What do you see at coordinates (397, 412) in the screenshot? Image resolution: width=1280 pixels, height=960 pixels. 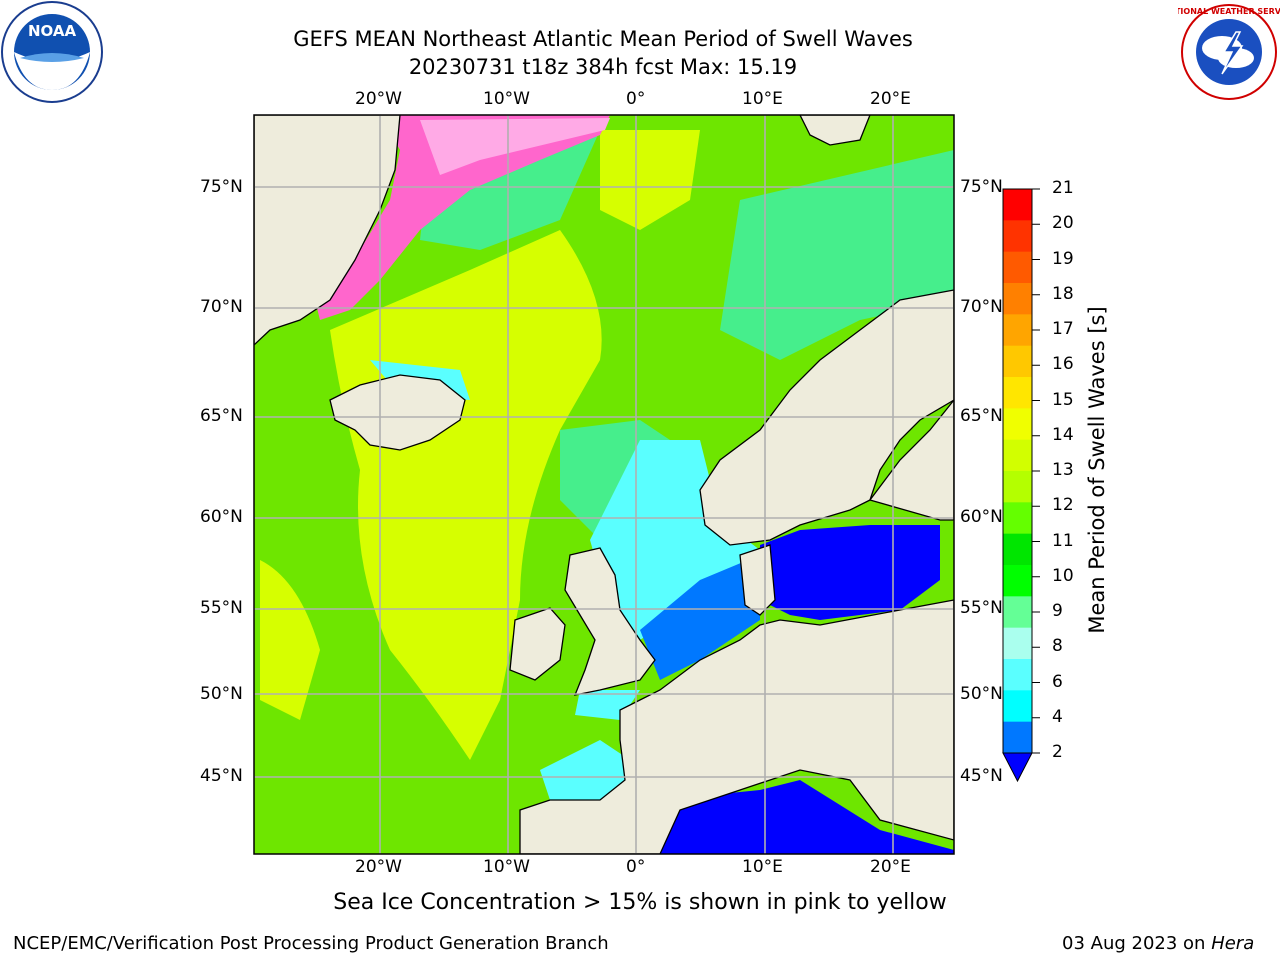 I see `land-iceland` at bounding box center [397, 412].